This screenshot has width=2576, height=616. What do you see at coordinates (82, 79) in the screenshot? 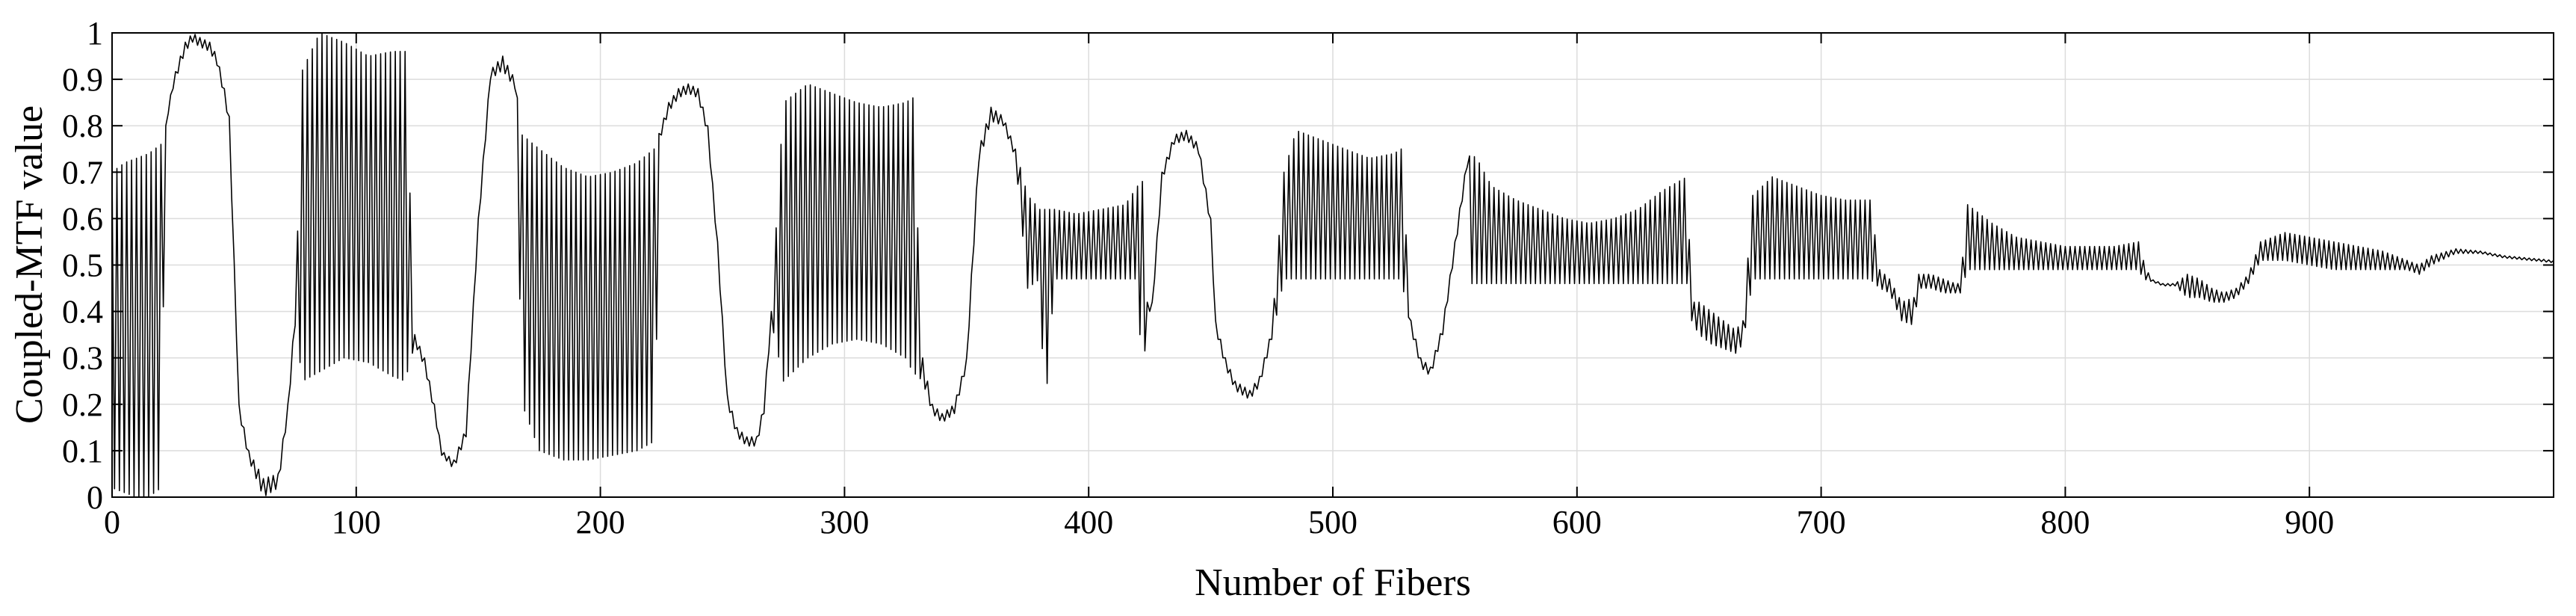
I see `y-tick-label: 0.9` at bounding box center [82, 79].